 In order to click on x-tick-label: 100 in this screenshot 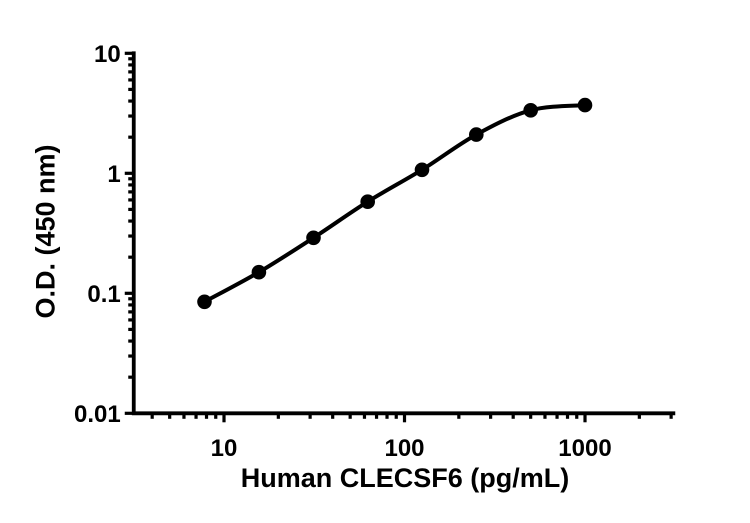, I will do `click(404, 448)`.